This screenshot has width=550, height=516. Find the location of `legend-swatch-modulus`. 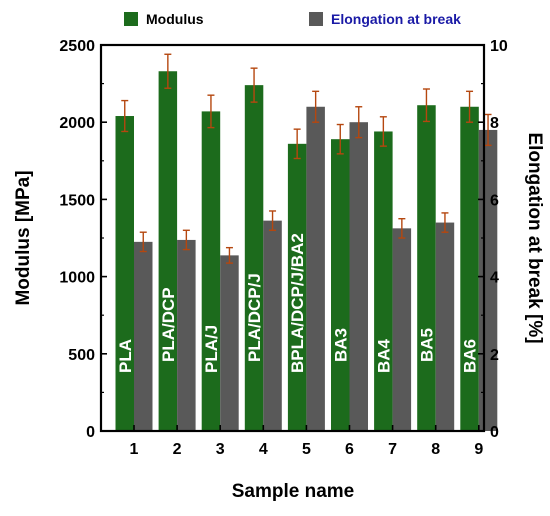

legend-swatch-modulus is located at coordinates (131, 19).